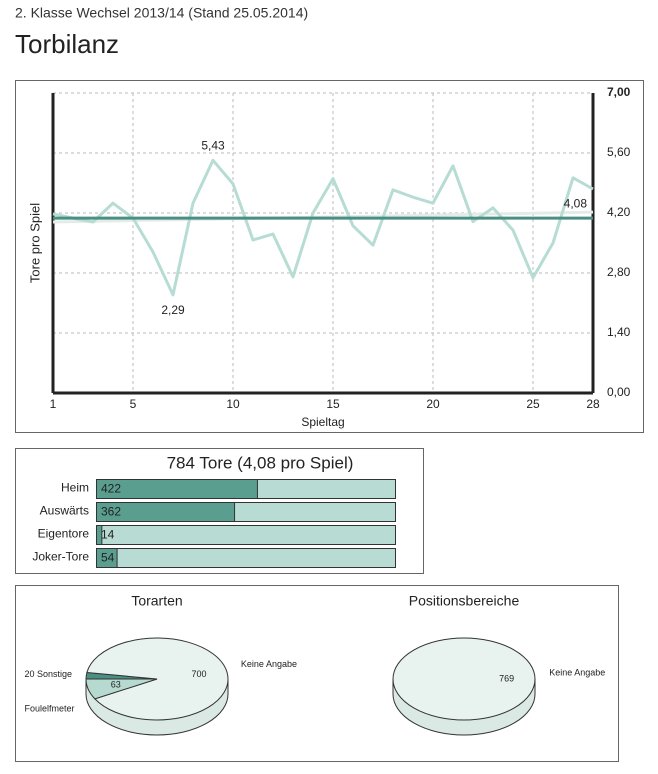 Image resolution: width=658 pixels, height=774 pixels. Describe the element at coordinates (322, 422) in the screenshot. I see `x-axis-label: Spieltag` at that location.